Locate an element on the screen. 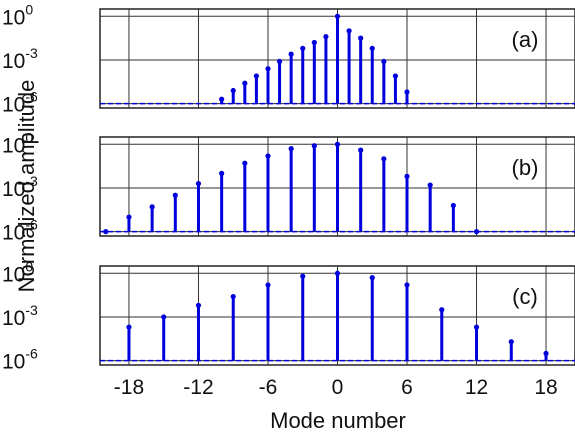  x-tick-labels: -18 -12 -6 0 6 12 18 is located at coordinates (336, 387).